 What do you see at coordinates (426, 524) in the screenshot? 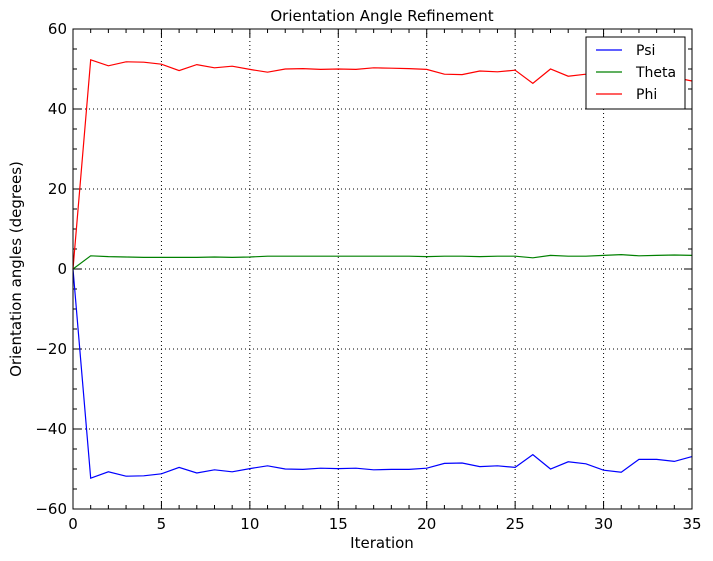
I see `x-tick-label: 20` at bounding box center [426, 524].